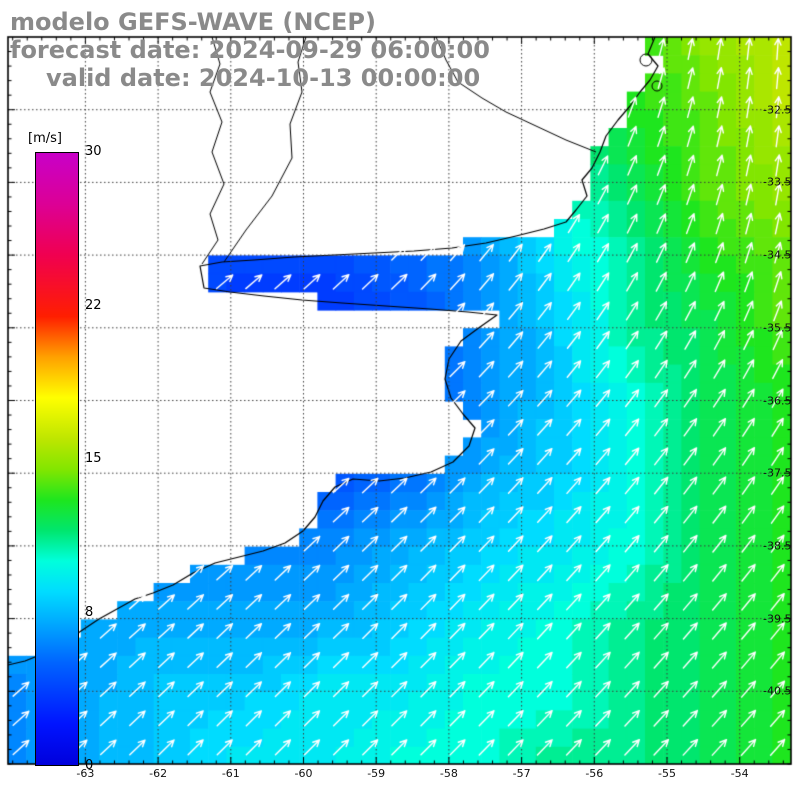 Image resolution: width=800 pixels, height=800 pixels. I want to click on colorbar-tick-label: 15, so click(93, 458).